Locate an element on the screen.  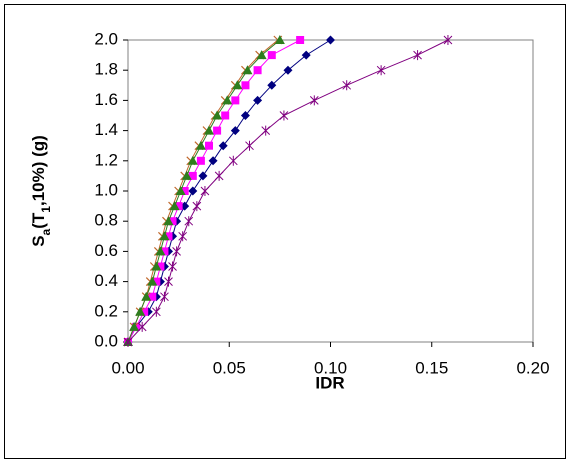
y-tick-label: 0.2 is located at coordinates (106, 310).